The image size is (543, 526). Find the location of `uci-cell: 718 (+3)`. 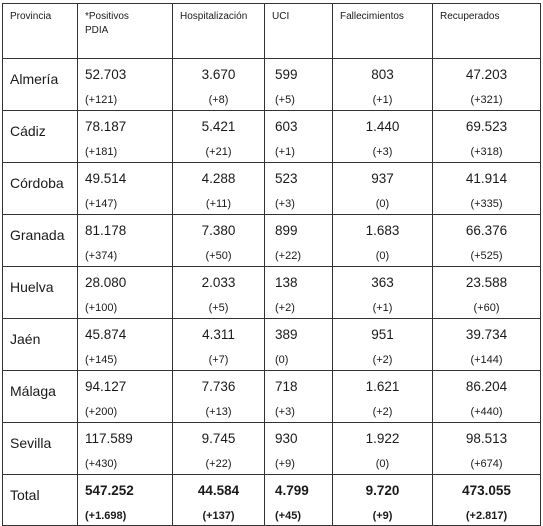

uci-cell: 718 (+3) is located at coordinates (298, 396).